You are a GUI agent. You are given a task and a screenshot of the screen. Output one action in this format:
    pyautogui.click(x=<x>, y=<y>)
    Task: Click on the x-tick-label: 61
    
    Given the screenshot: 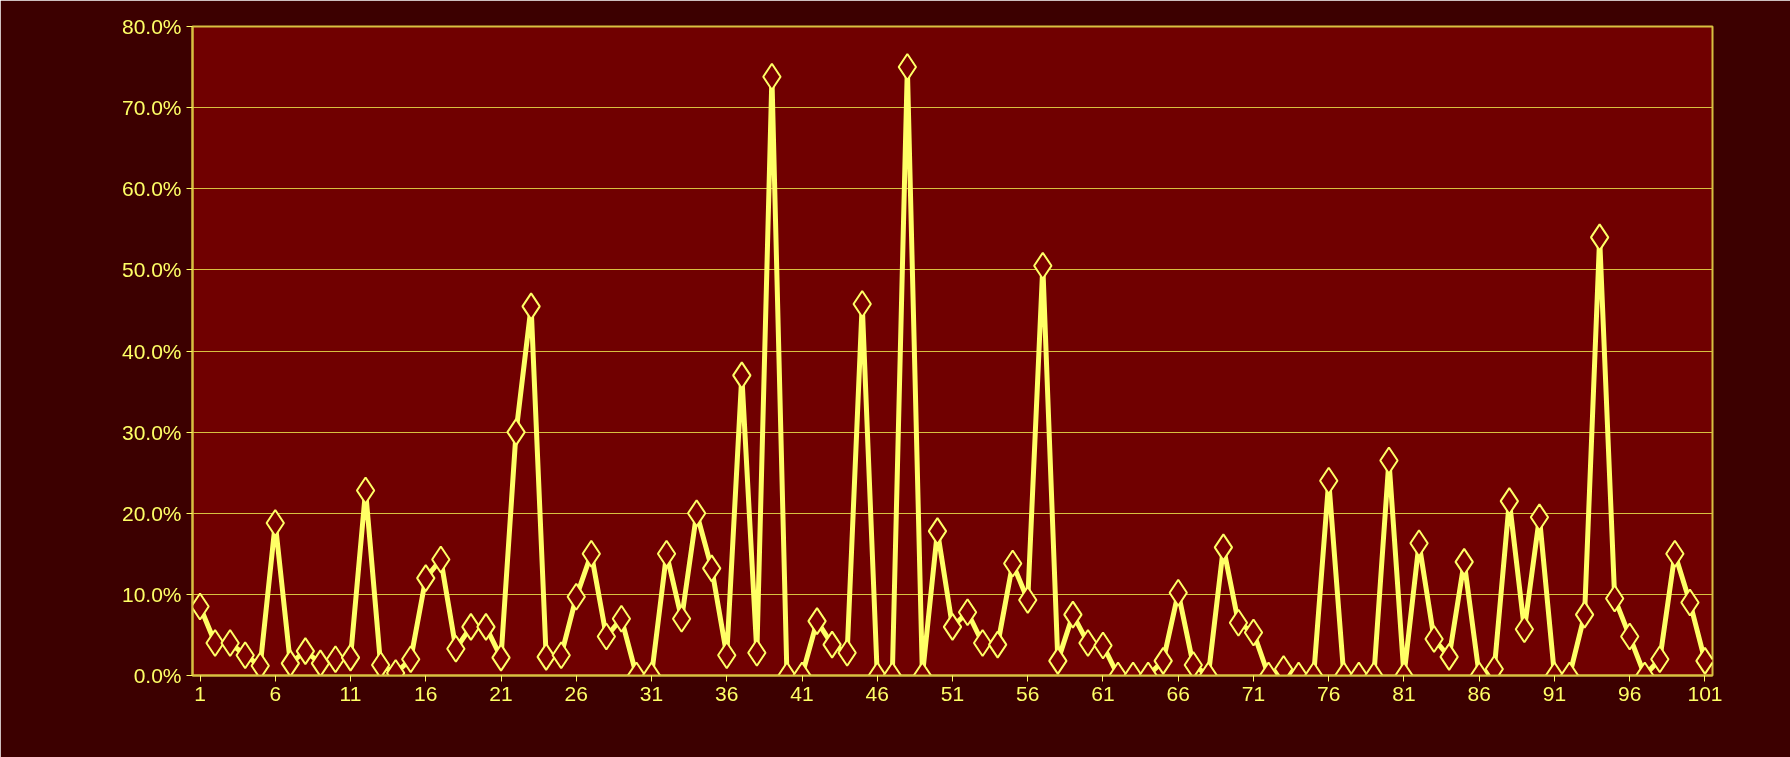 What is the action you would take?
    pyautogui.click(x=1103, y=693)
    